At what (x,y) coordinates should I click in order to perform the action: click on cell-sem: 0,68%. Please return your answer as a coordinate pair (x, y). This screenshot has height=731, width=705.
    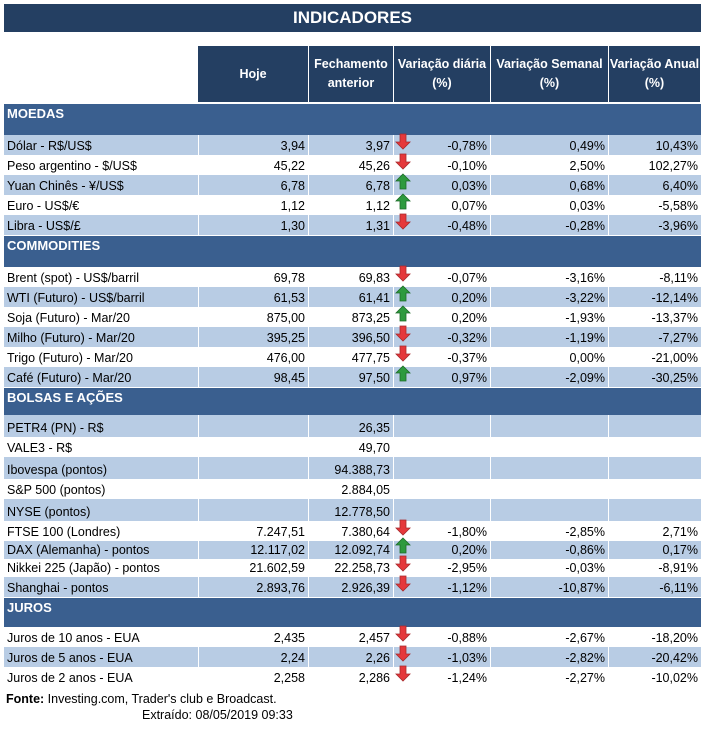
    Looking at the image, I should click on (549, 185).